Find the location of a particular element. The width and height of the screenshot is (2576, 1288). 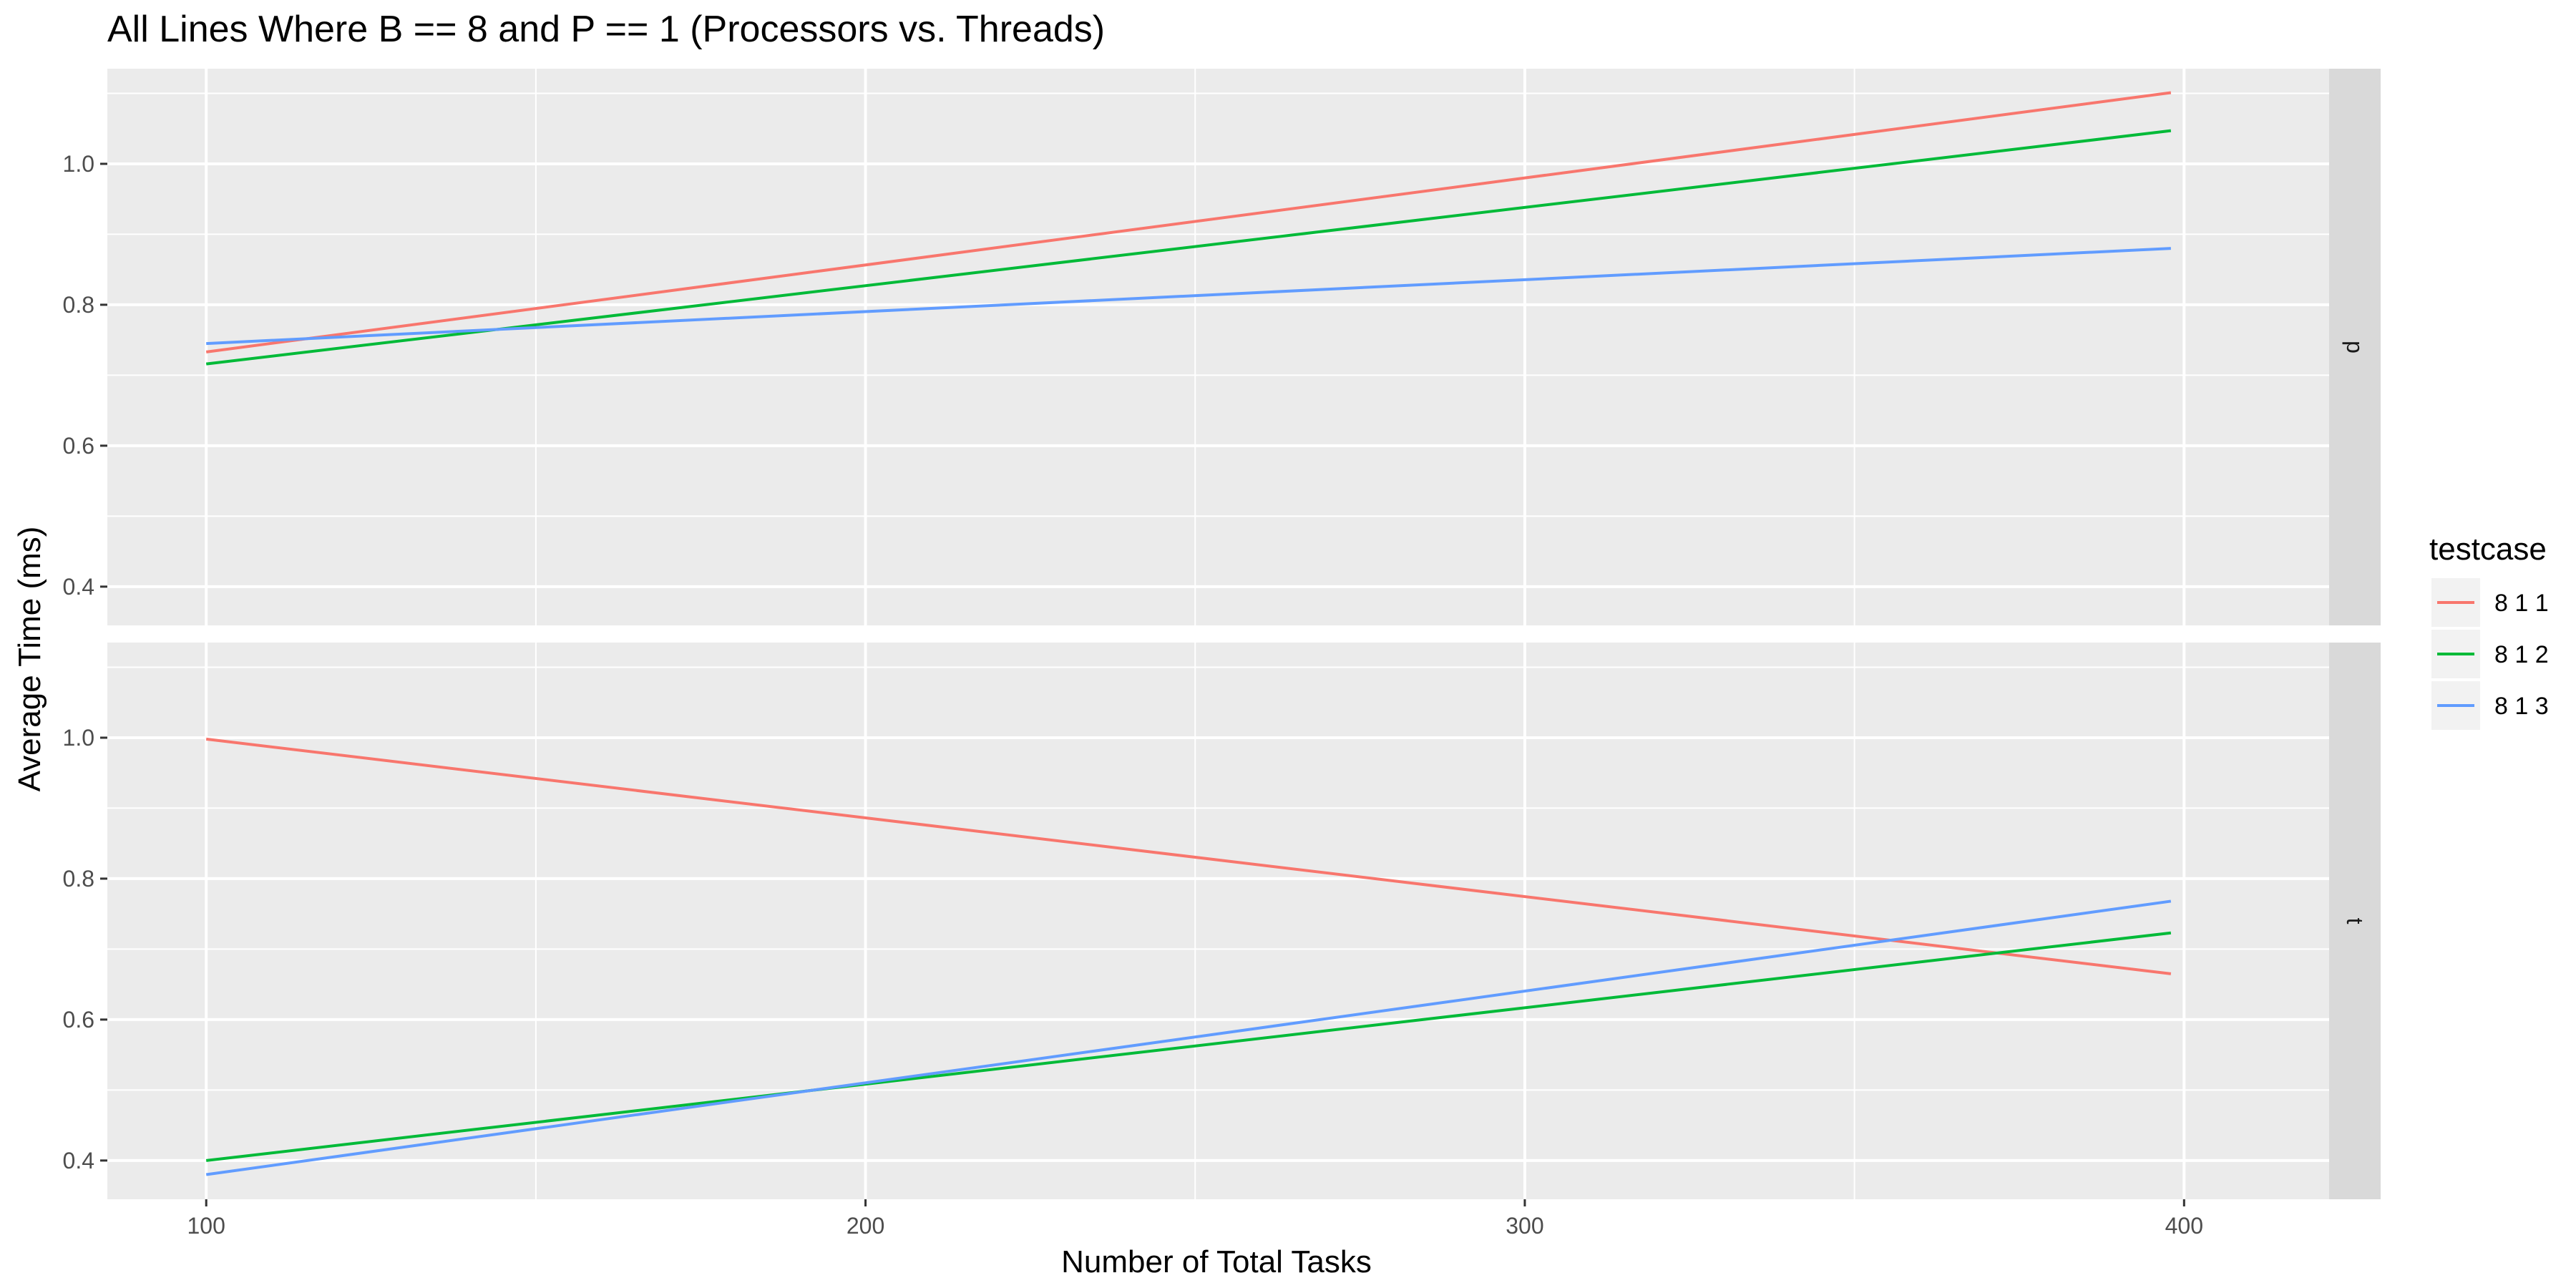

facet-strip-label: t is located at coordinates (2355, 921).